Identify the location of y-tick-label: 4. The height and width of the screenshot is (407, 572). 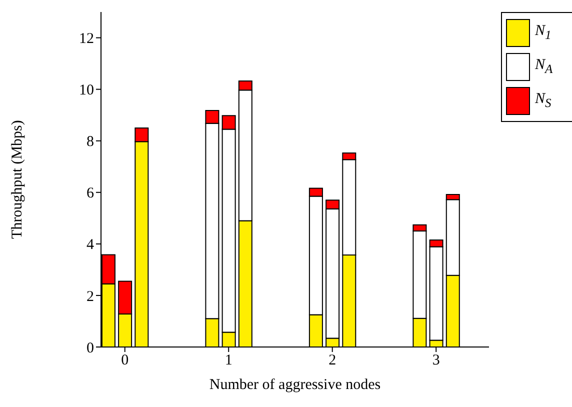
(90, 245).